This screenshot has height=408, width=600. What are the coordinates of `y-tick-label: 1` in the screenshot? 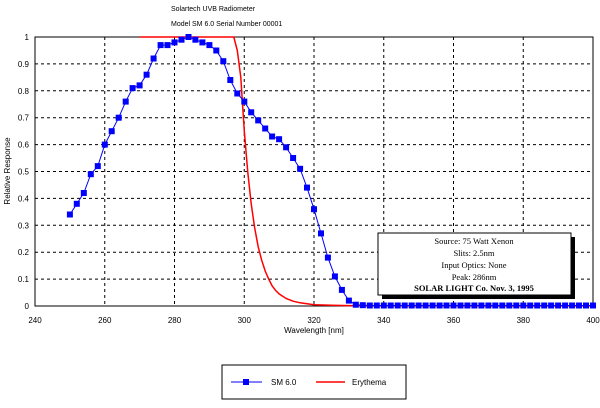 It's located at (27, 37).